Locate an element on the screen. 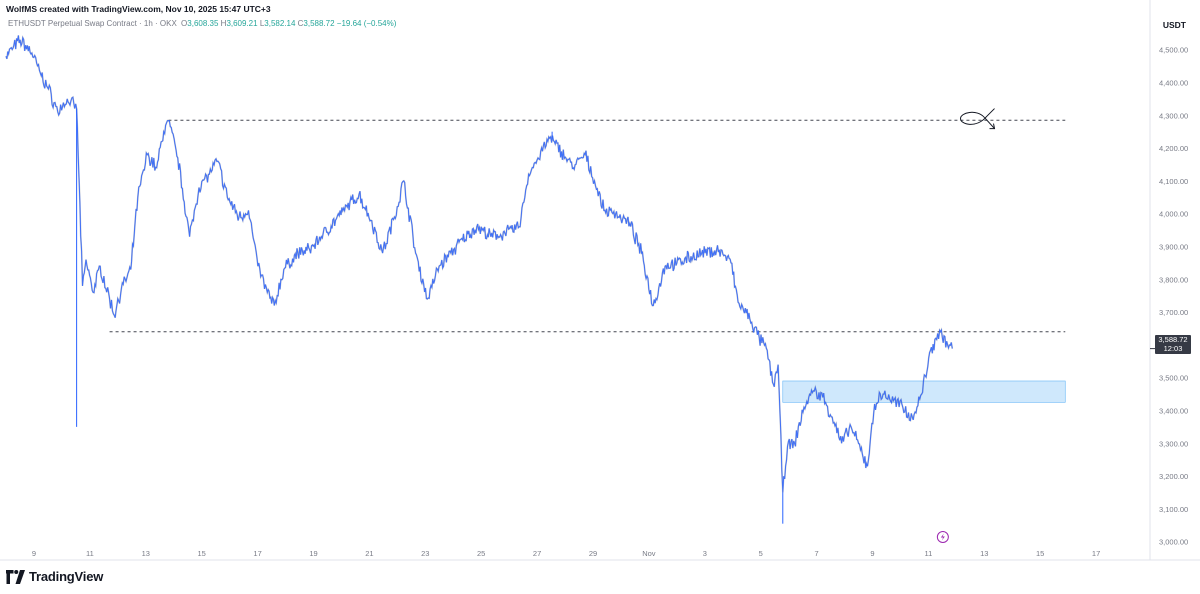 This screenshot has width=1200, height=594. time-tick-label: 25 is located at coordinates (481, 553).